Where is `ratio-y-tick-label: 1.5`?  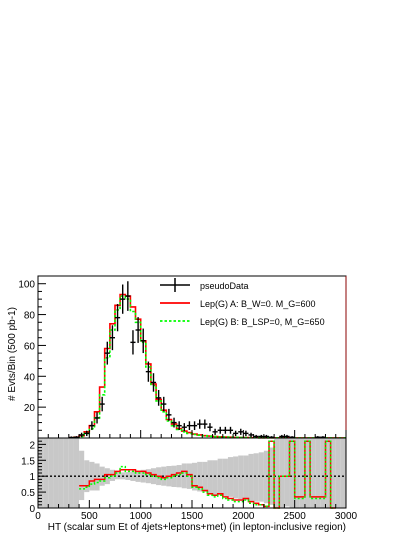 ratio-y-tick-label: 1.5 is located at coordinates (28, 461).